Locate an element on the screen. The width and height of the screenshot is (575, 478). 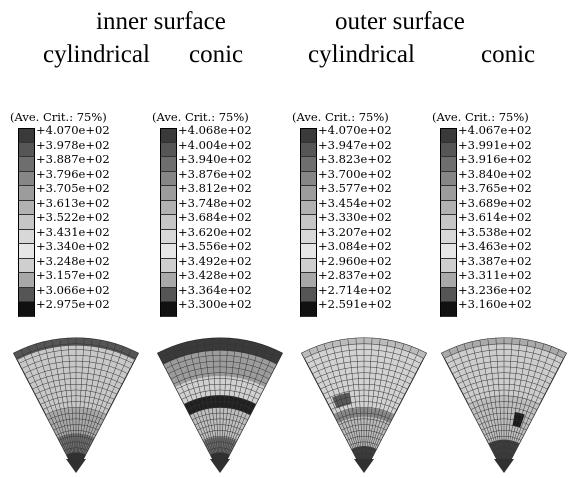
inner-conic-label: conic is located at coordinates (216, 54).